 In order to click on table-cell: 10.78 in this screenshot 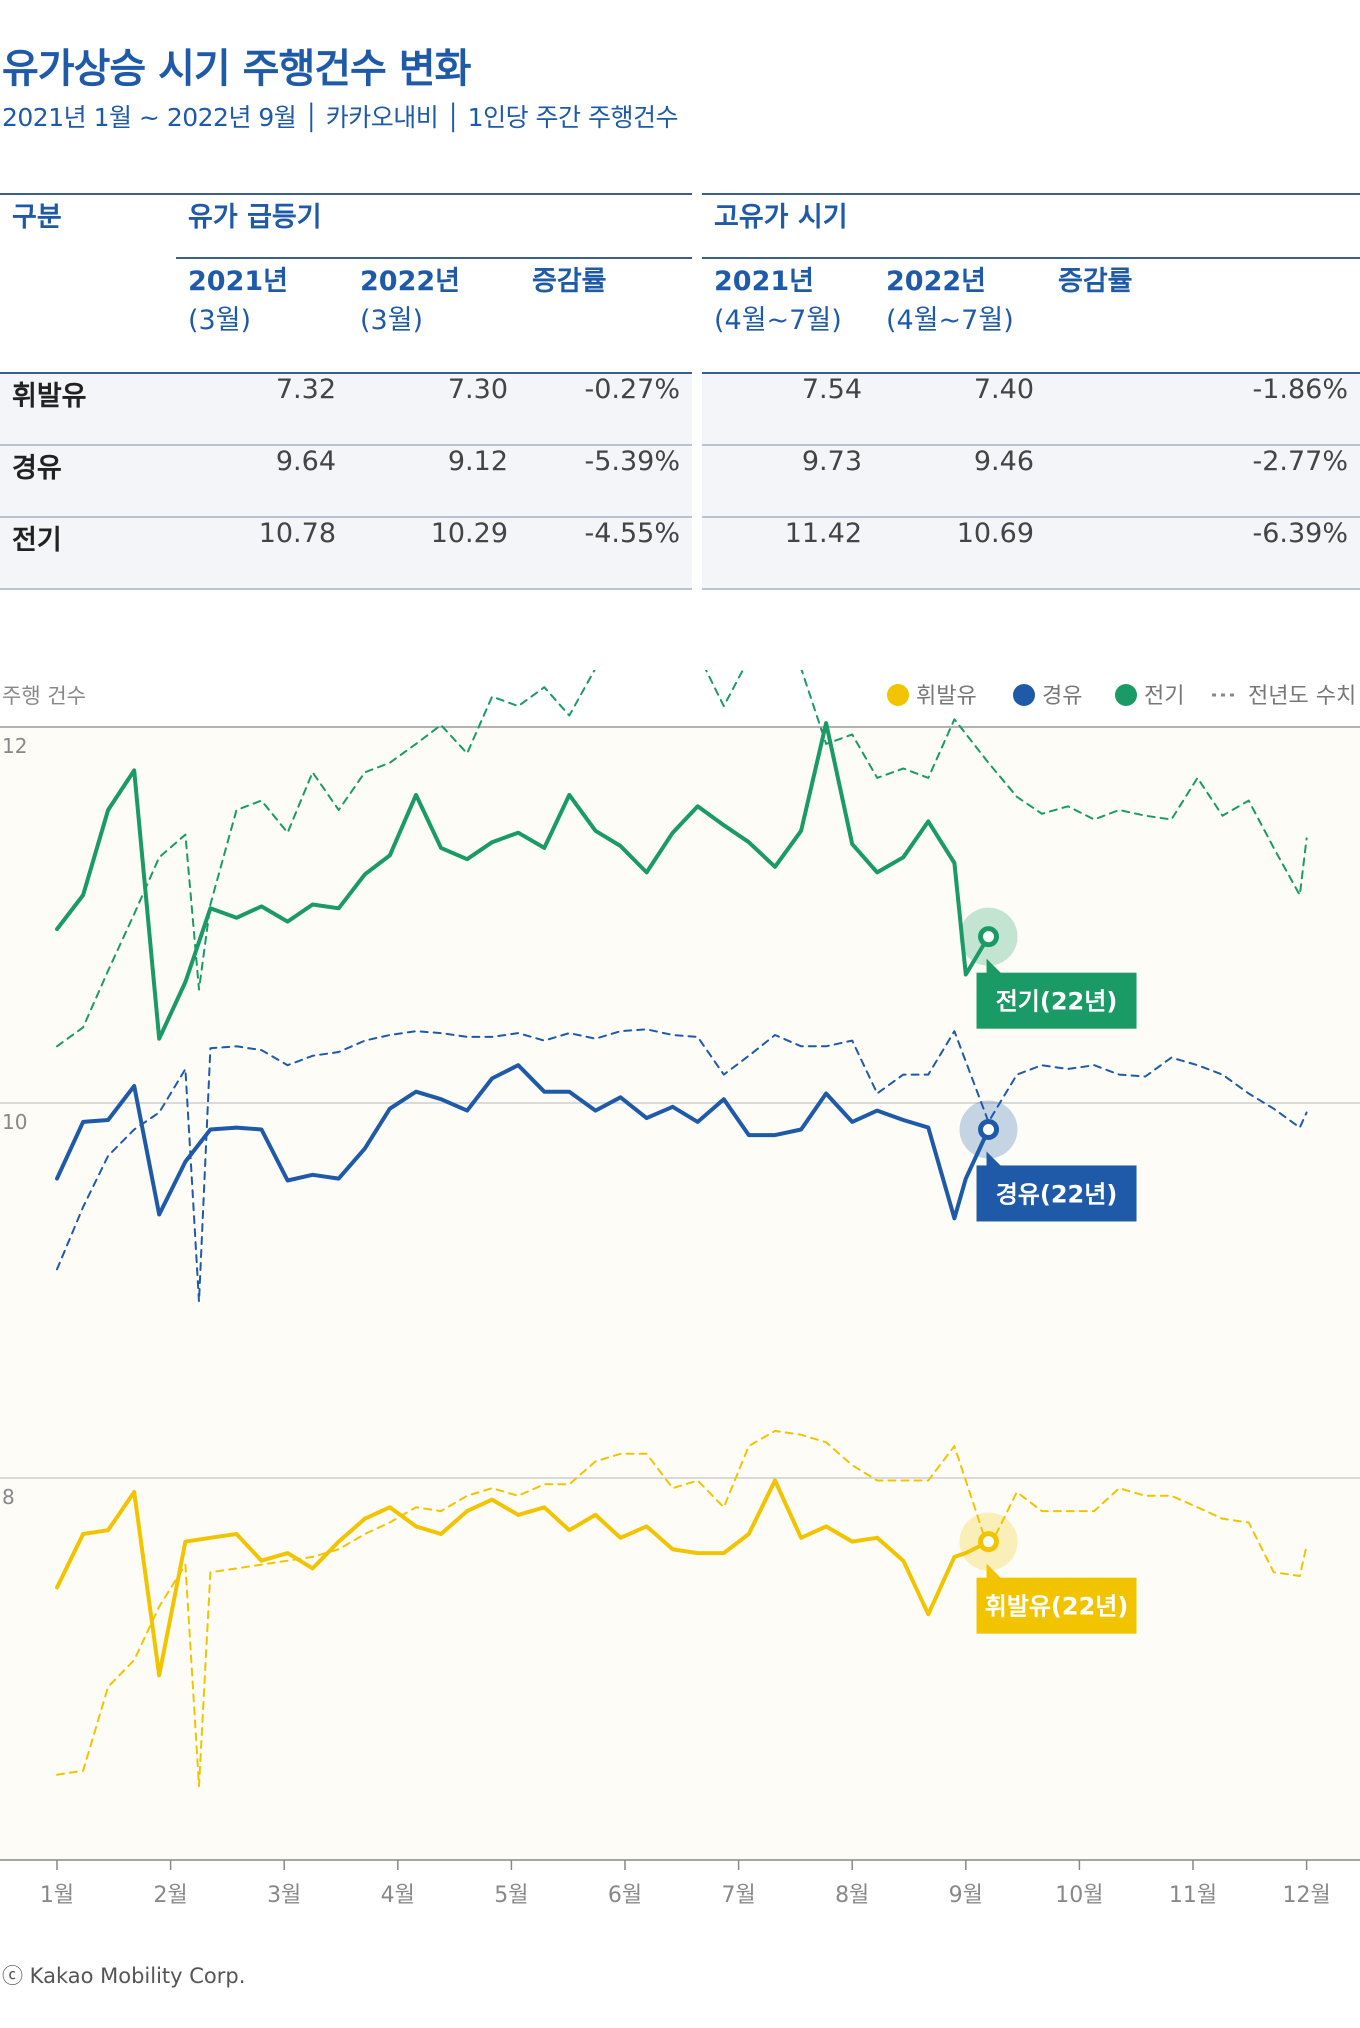, I will do `click(262, 554)`.